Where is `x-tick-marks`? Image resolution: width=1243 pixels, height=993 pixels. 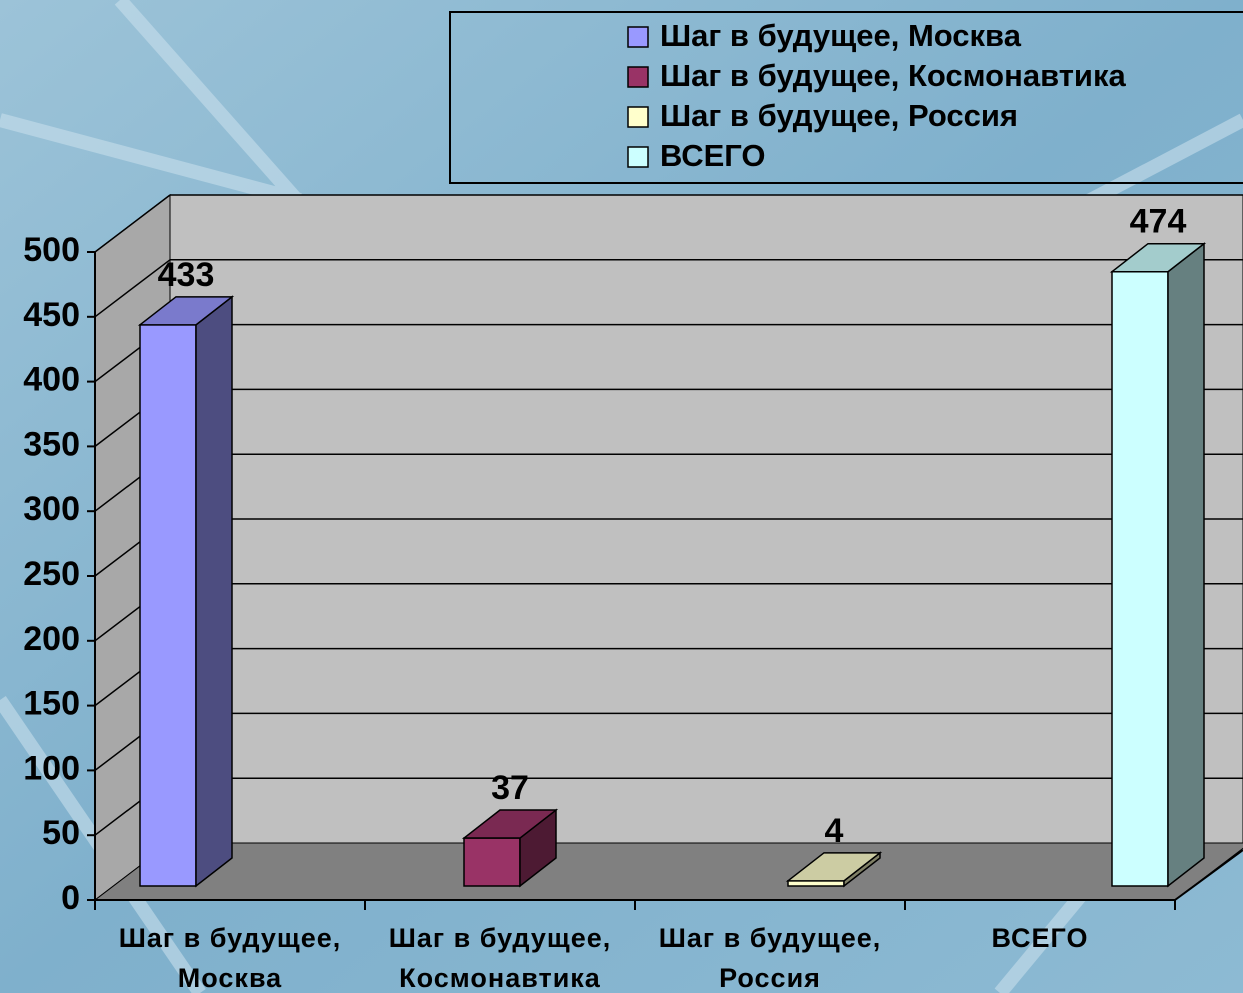
x-tick-marks is located at coordinates (635, 905).